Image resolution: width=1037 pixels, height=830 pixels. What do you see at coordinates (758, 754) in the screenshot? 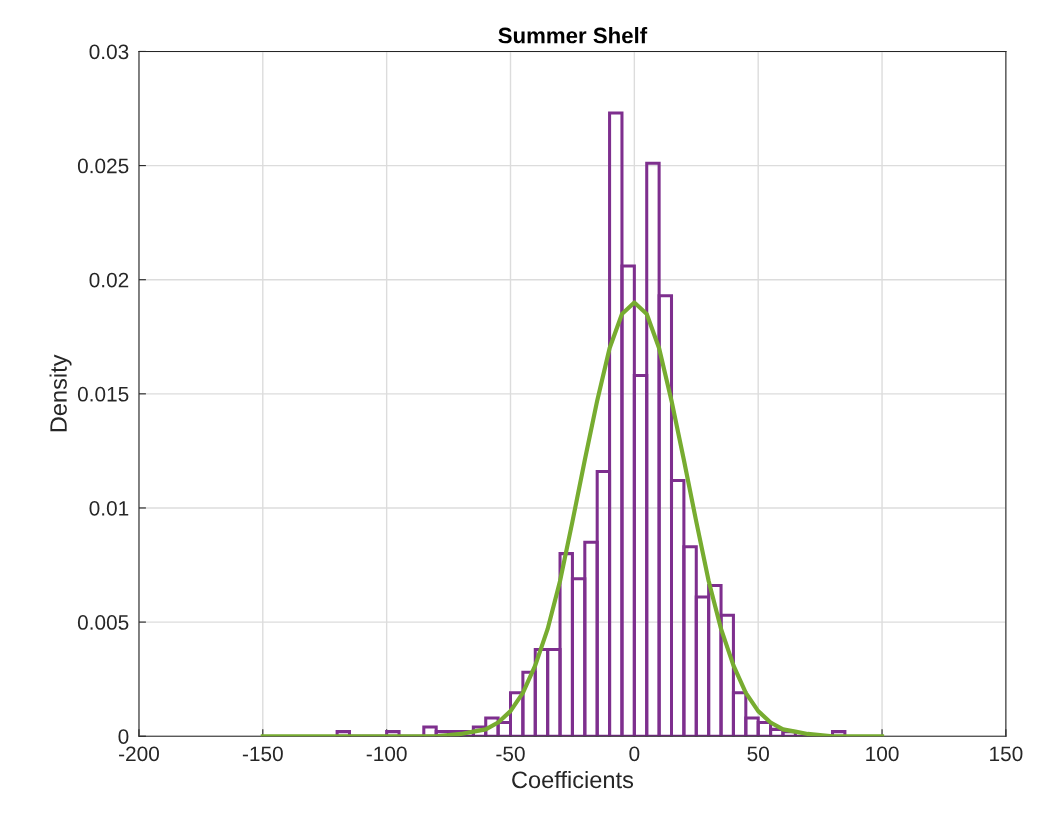
I see `x-tick-label: 50` at bounding box center [758, 754].